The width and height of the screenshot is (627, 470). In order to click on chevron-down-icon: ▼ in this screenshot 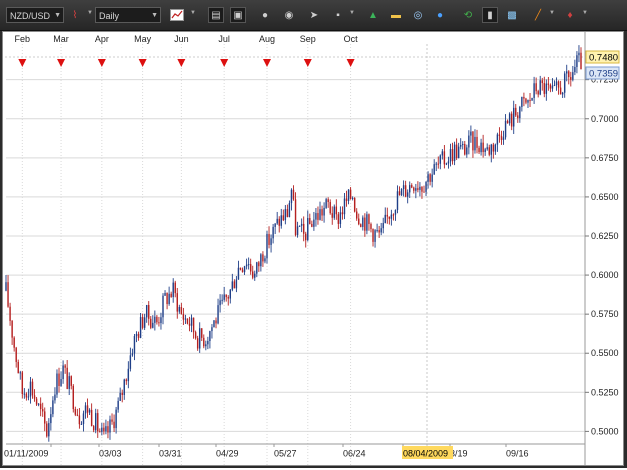, I will do `click(193, 13)`.